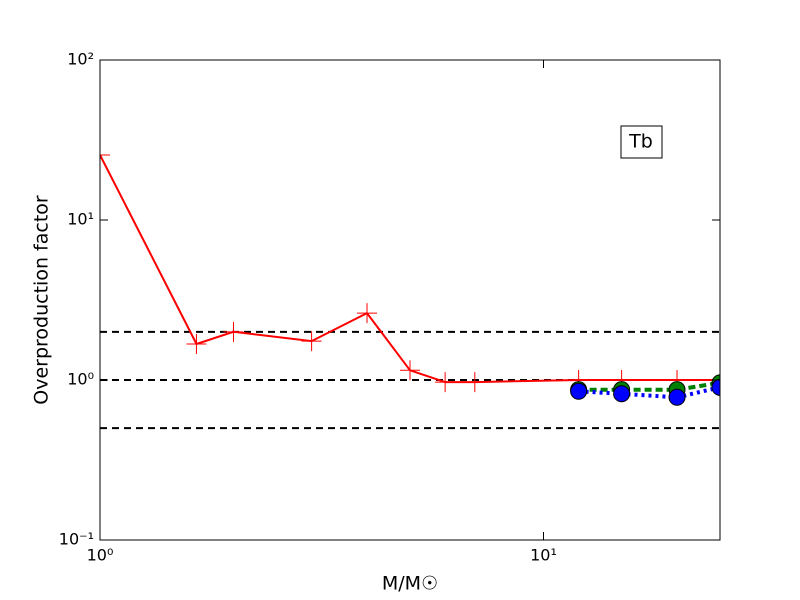 This screenshot has height=600, width=800. I want to click on y-tick-label: 10¹, so click(80, 219).